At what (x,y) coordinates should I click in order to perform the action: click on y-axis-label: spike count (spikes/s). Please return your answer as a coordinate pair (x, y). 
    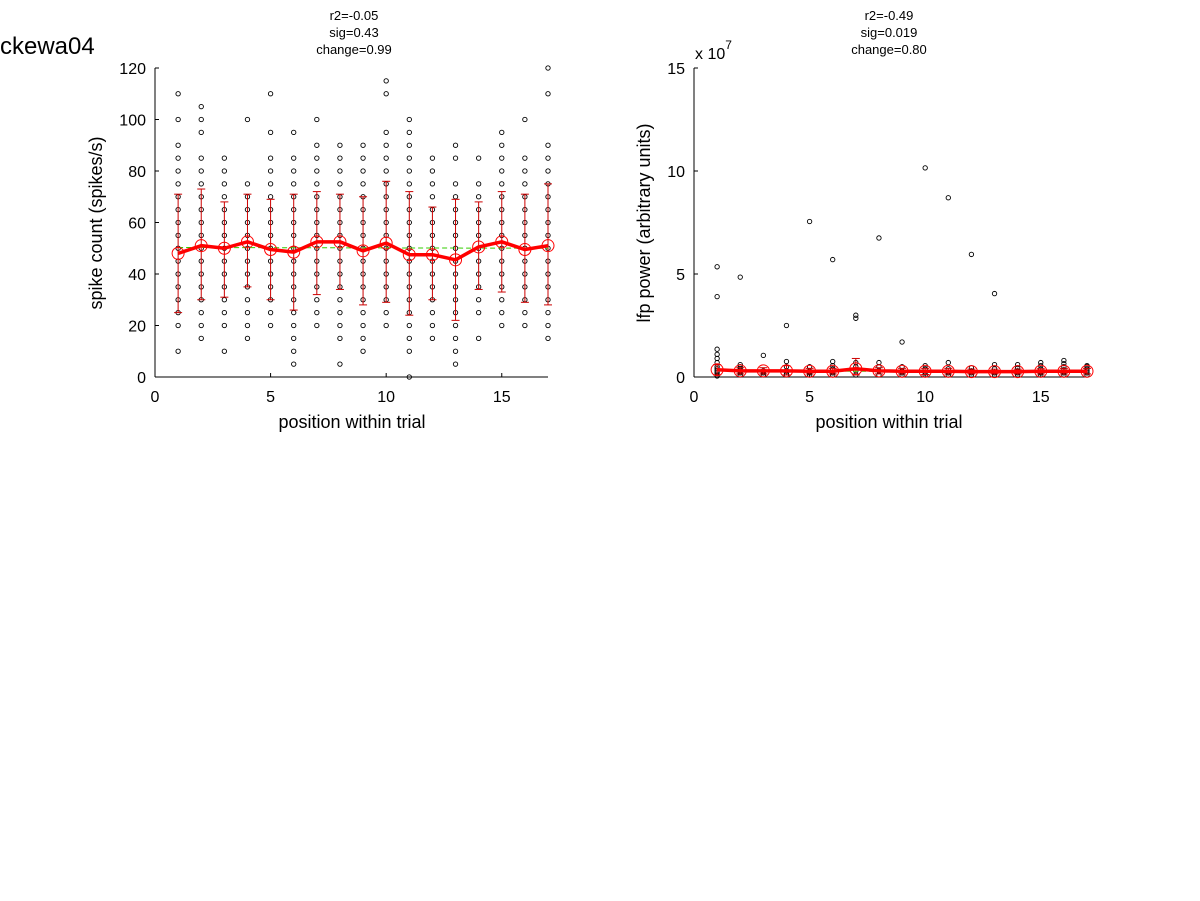
    Looking at the image, I should click on (96, 222).